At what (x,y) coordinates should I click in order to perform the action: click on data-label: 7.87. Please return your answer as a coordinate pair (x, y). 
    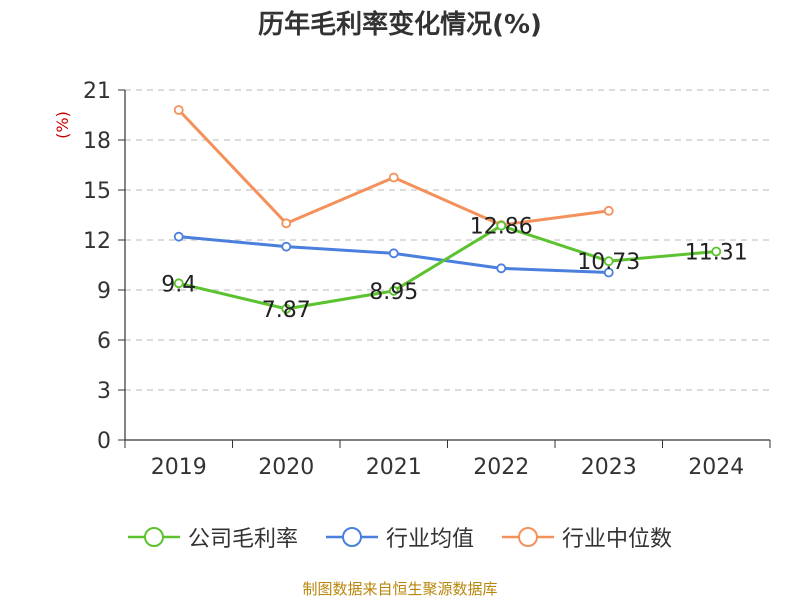
    Looking at the image, I should click on (286, 310).